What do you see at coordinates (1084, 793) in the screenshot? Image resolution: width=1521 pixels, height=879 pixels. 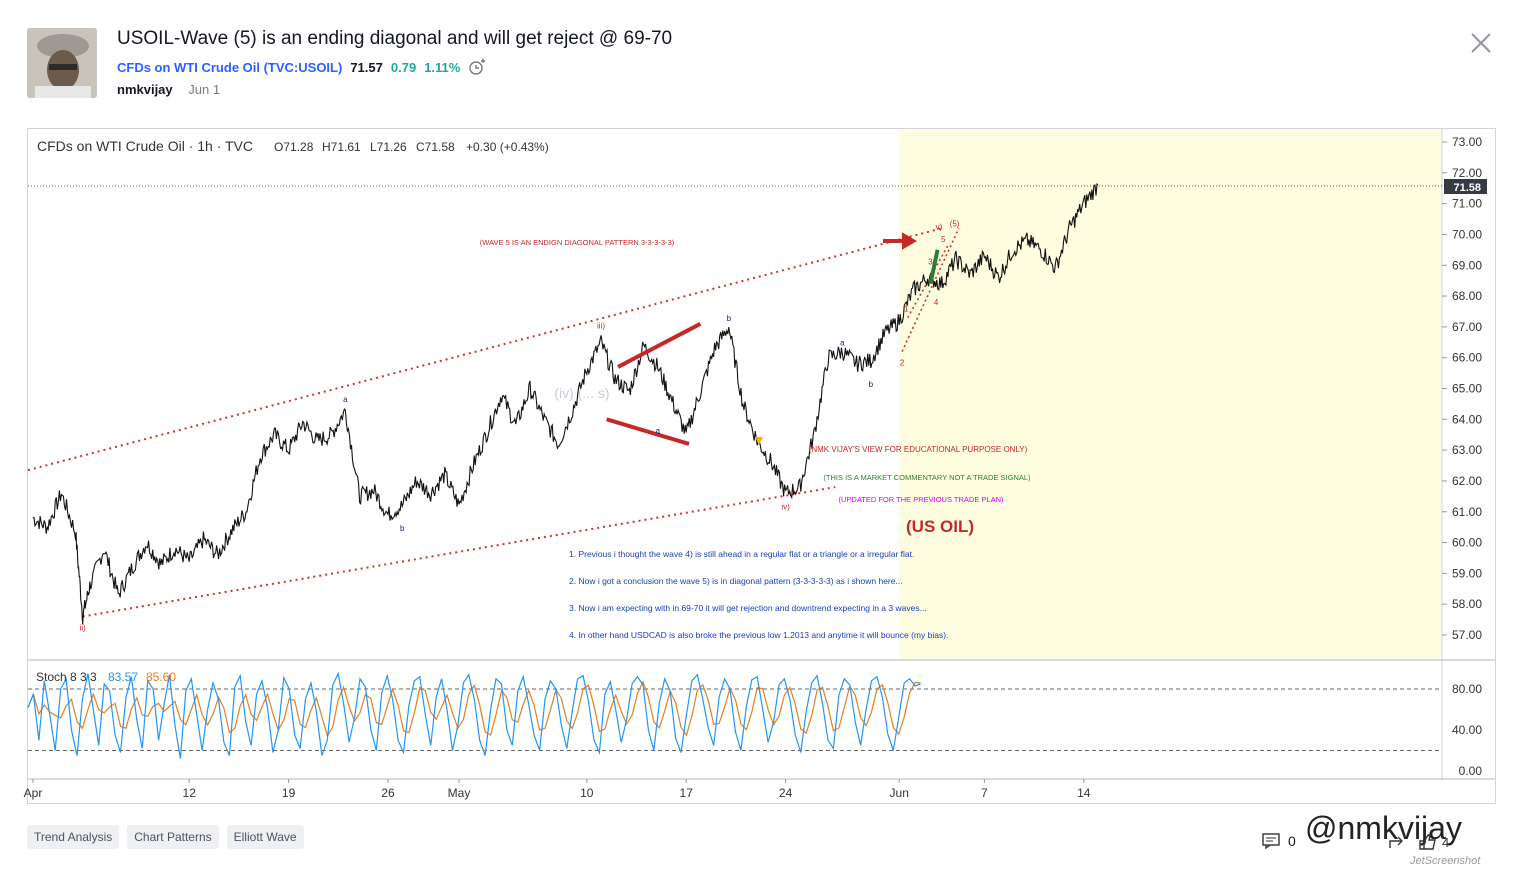 I see `x-tick-label: 14` at bounding box center [1084, 793].